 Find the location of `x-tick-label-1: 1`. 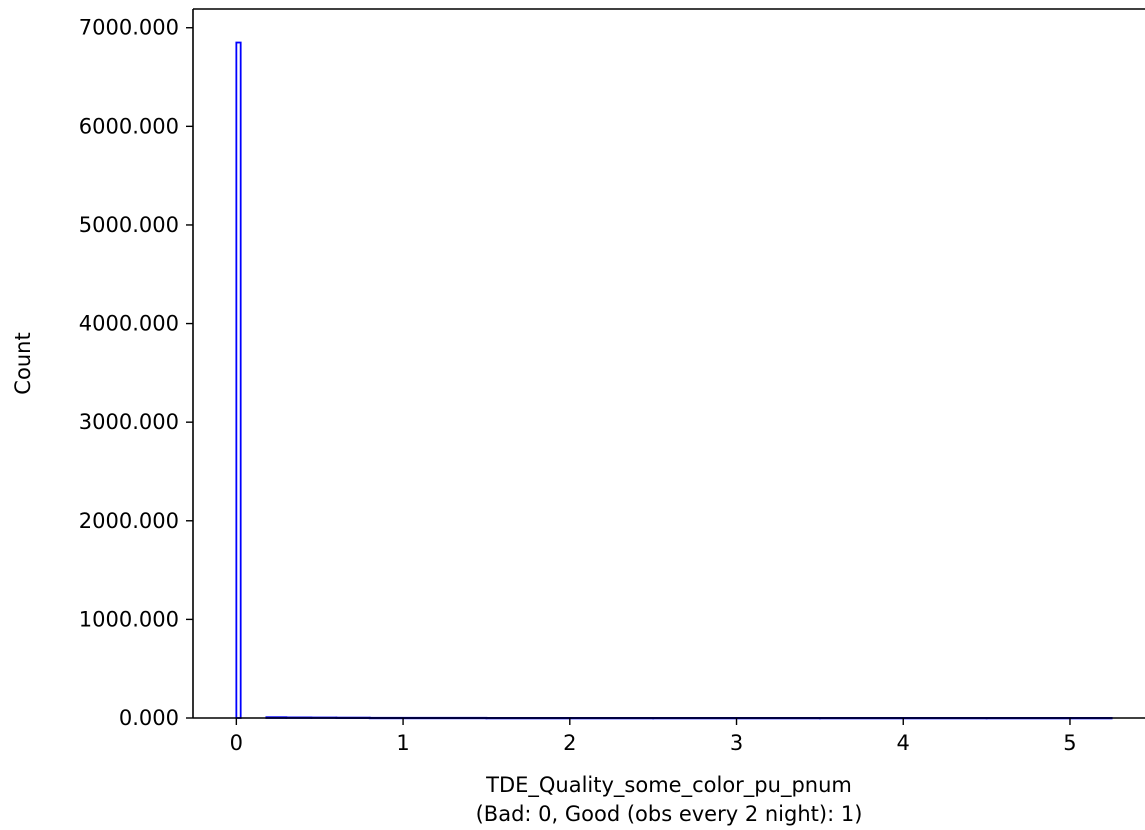

x-tick-label-1: 1 is located at coordinates (402, 743).